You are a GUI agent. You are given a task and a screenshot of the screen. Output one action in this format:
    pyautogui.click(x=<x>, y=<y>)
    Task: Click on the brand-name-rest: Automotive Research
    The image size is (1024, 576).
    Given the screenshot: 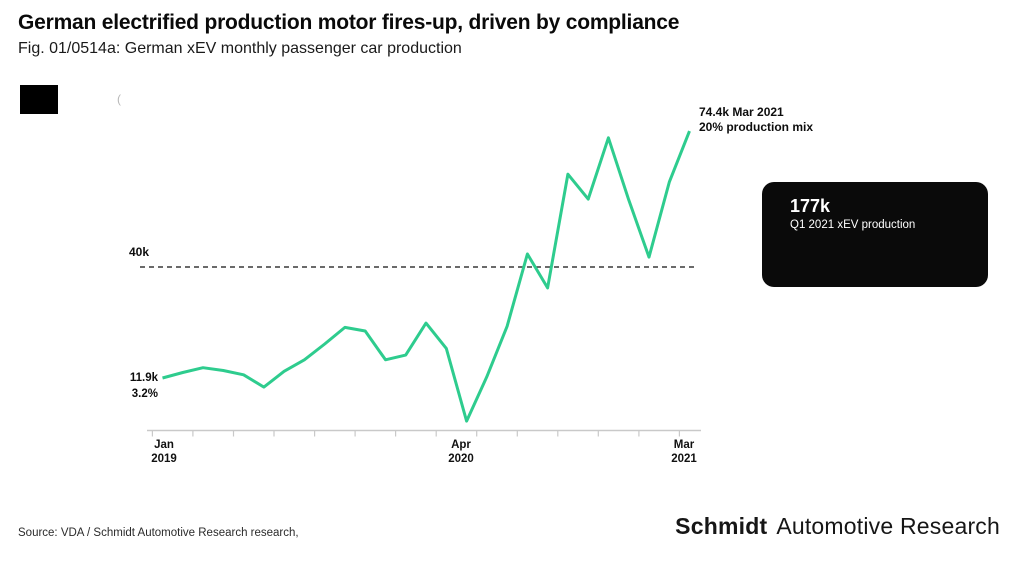 What is the action you would take?
    pyautogui.click(x=888, y=526)
    